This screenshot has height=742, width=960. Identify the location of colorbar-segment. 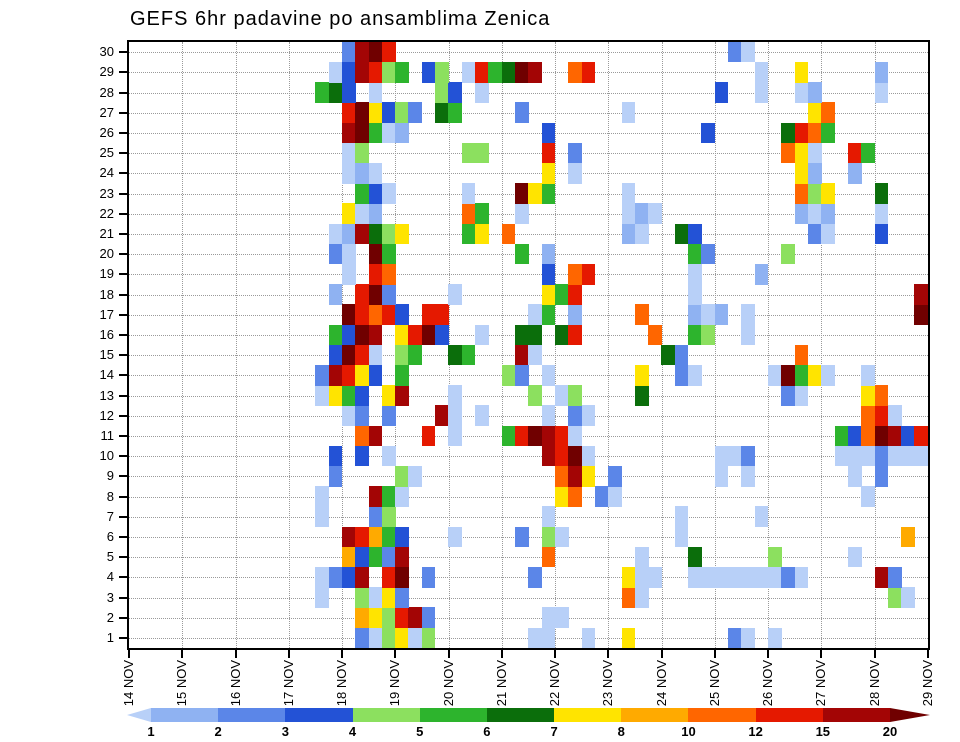
(453, 715).